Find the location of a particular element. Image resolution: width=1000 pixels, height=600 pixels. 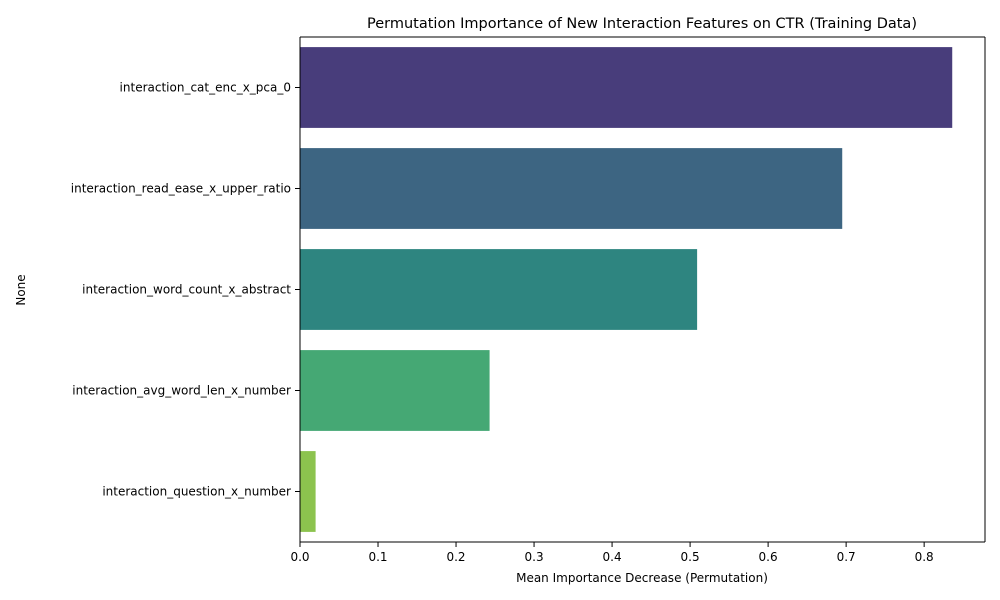

x-tick-label: 0.8 is located at coordinates (924, 557).